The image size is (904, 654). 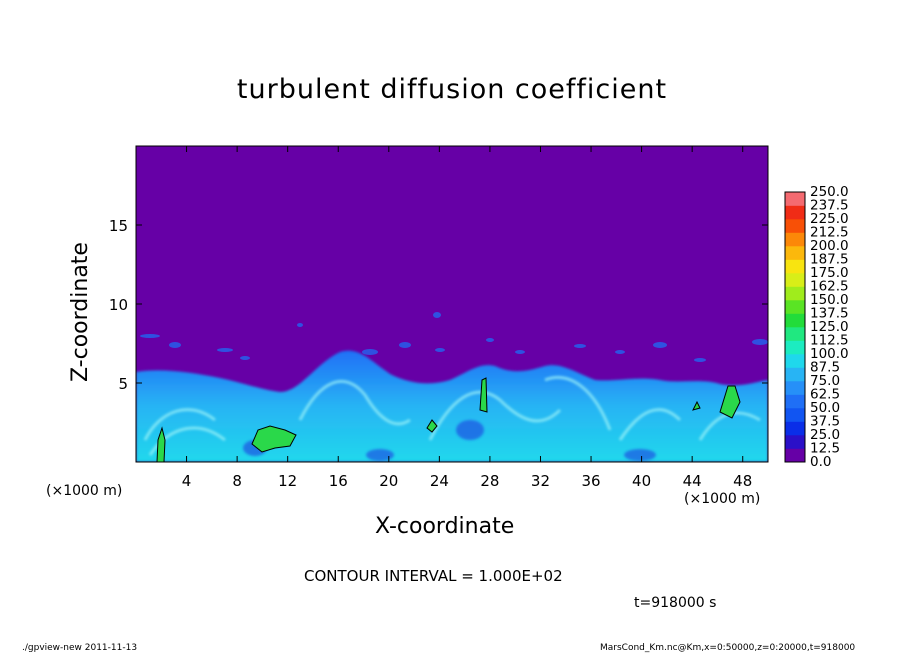 What do you see at coordinates (123, 384) in the screenshot?
I see `y-tick-label: 5` at bounding box center [123, 384].